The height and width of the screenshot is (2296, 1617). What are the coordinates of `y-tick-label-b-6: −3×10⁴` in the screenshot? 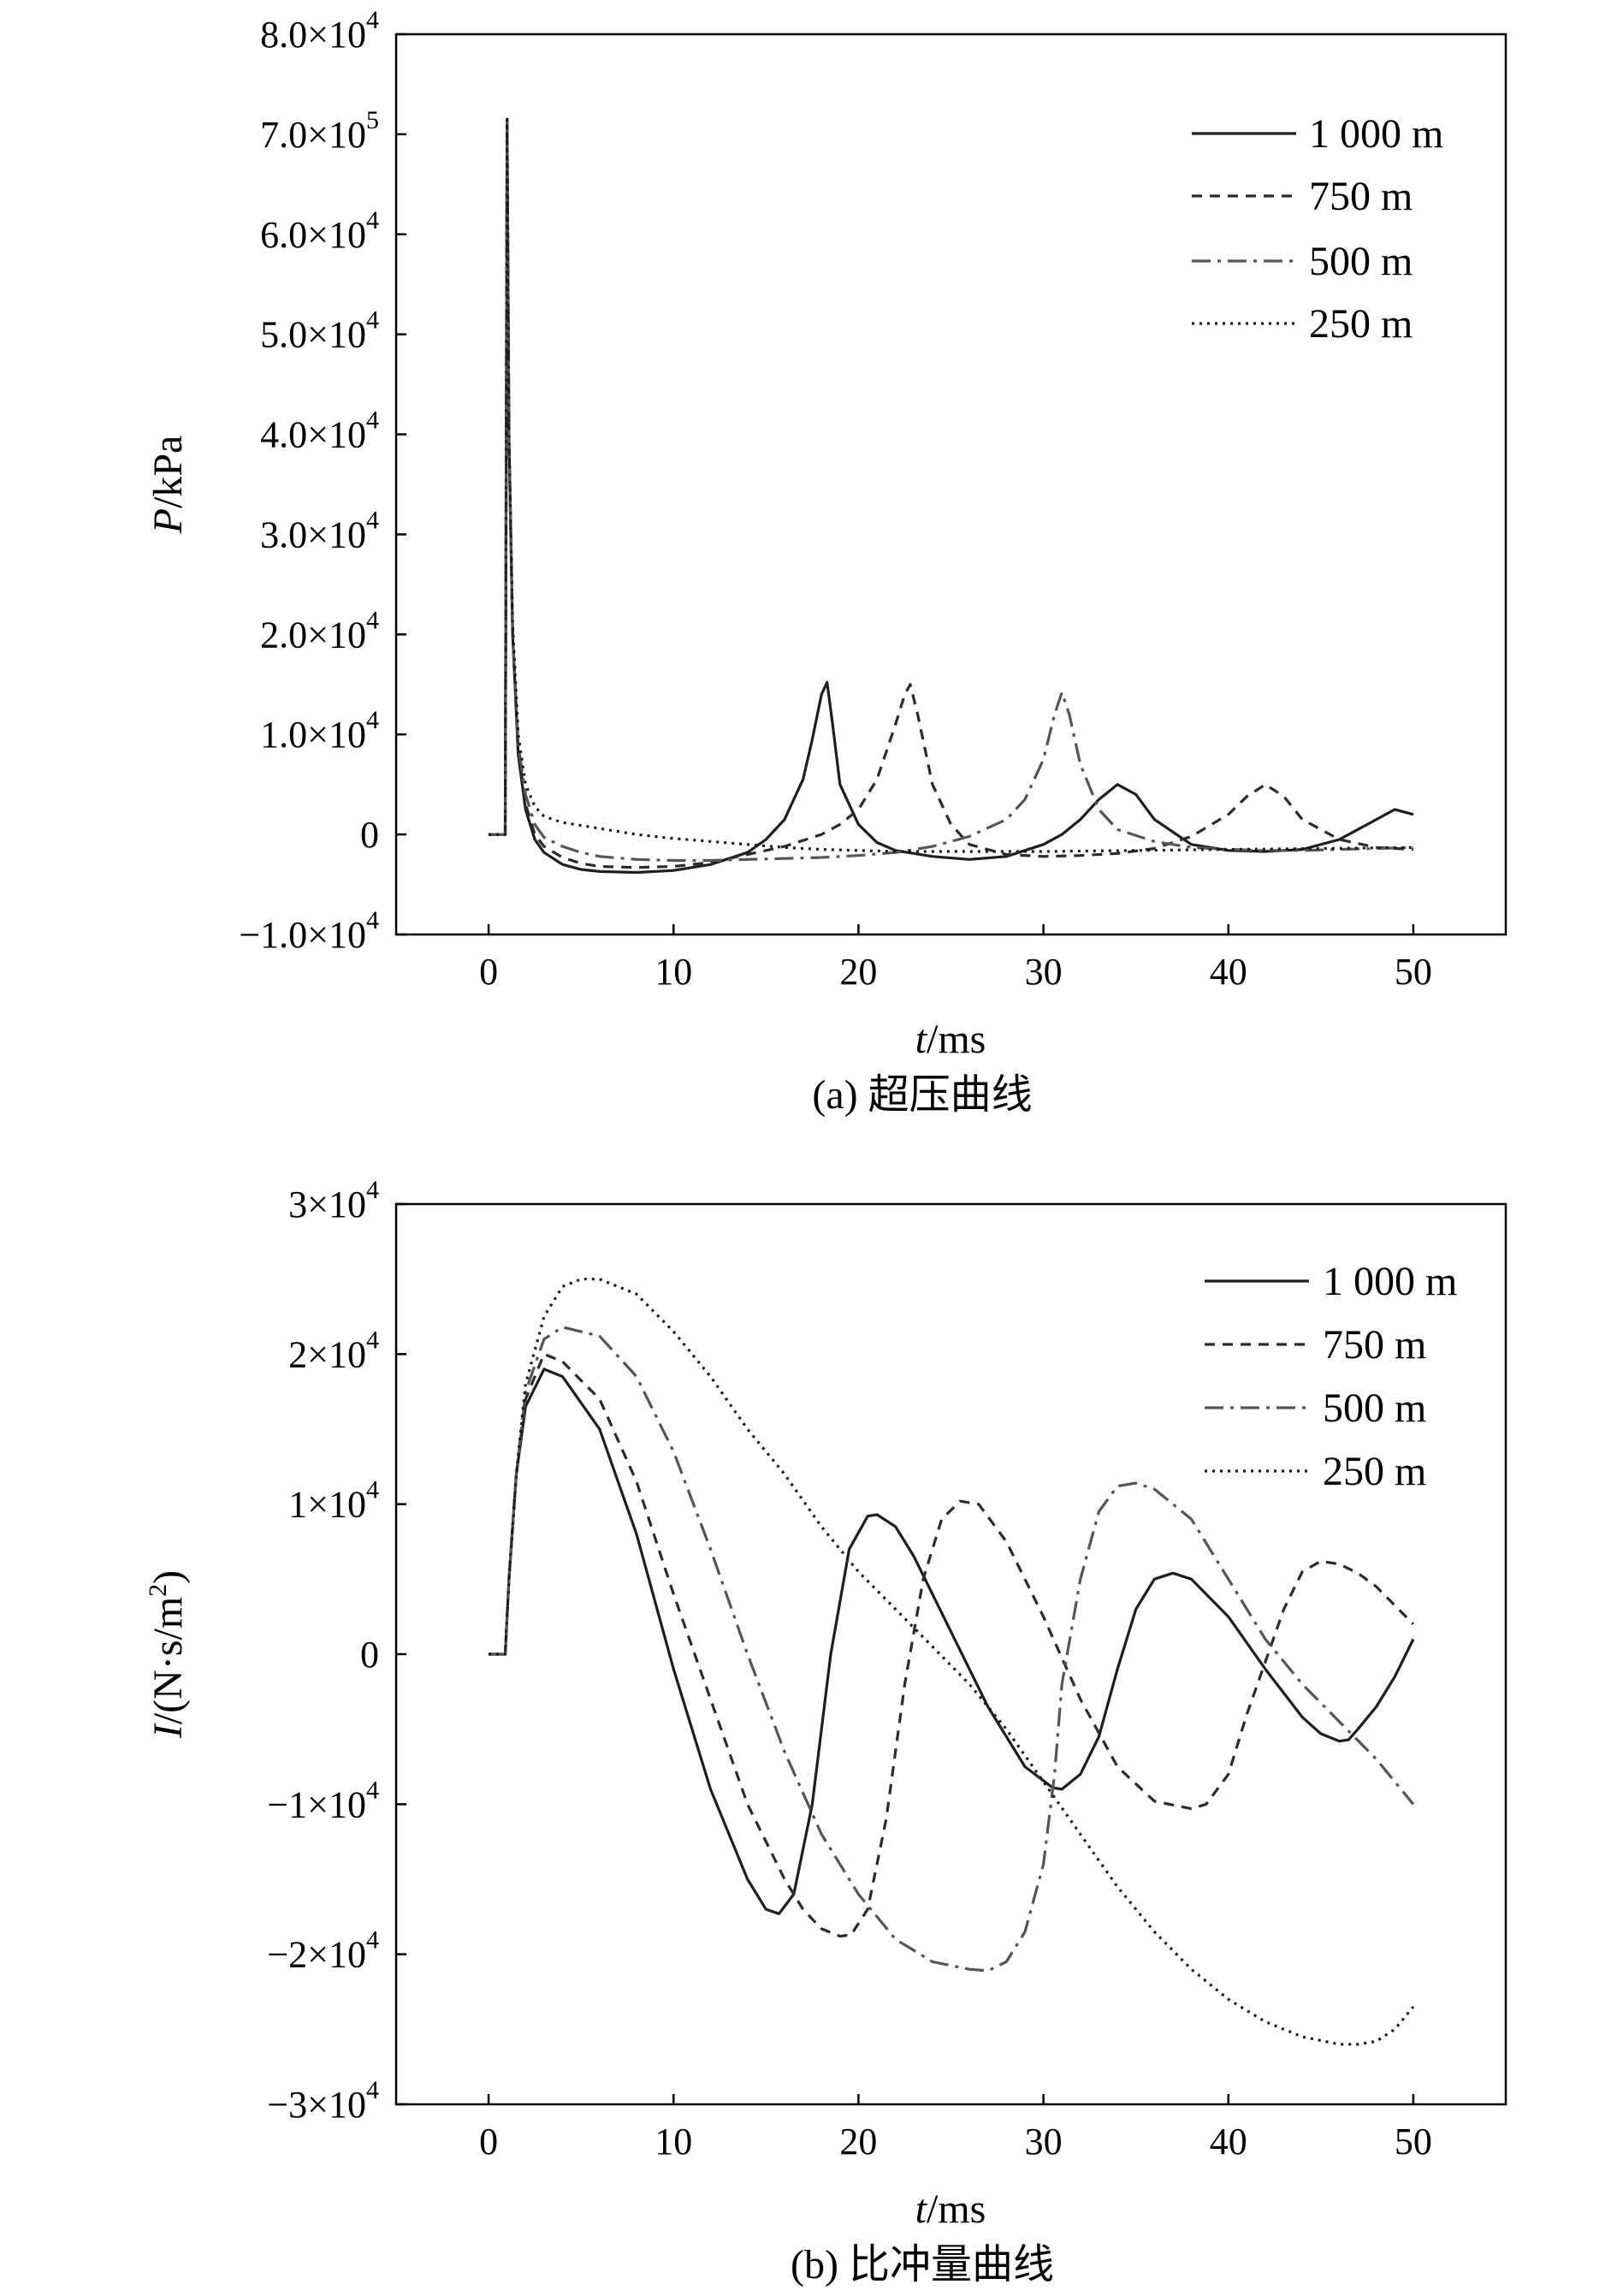 It's located at (323, 2101).